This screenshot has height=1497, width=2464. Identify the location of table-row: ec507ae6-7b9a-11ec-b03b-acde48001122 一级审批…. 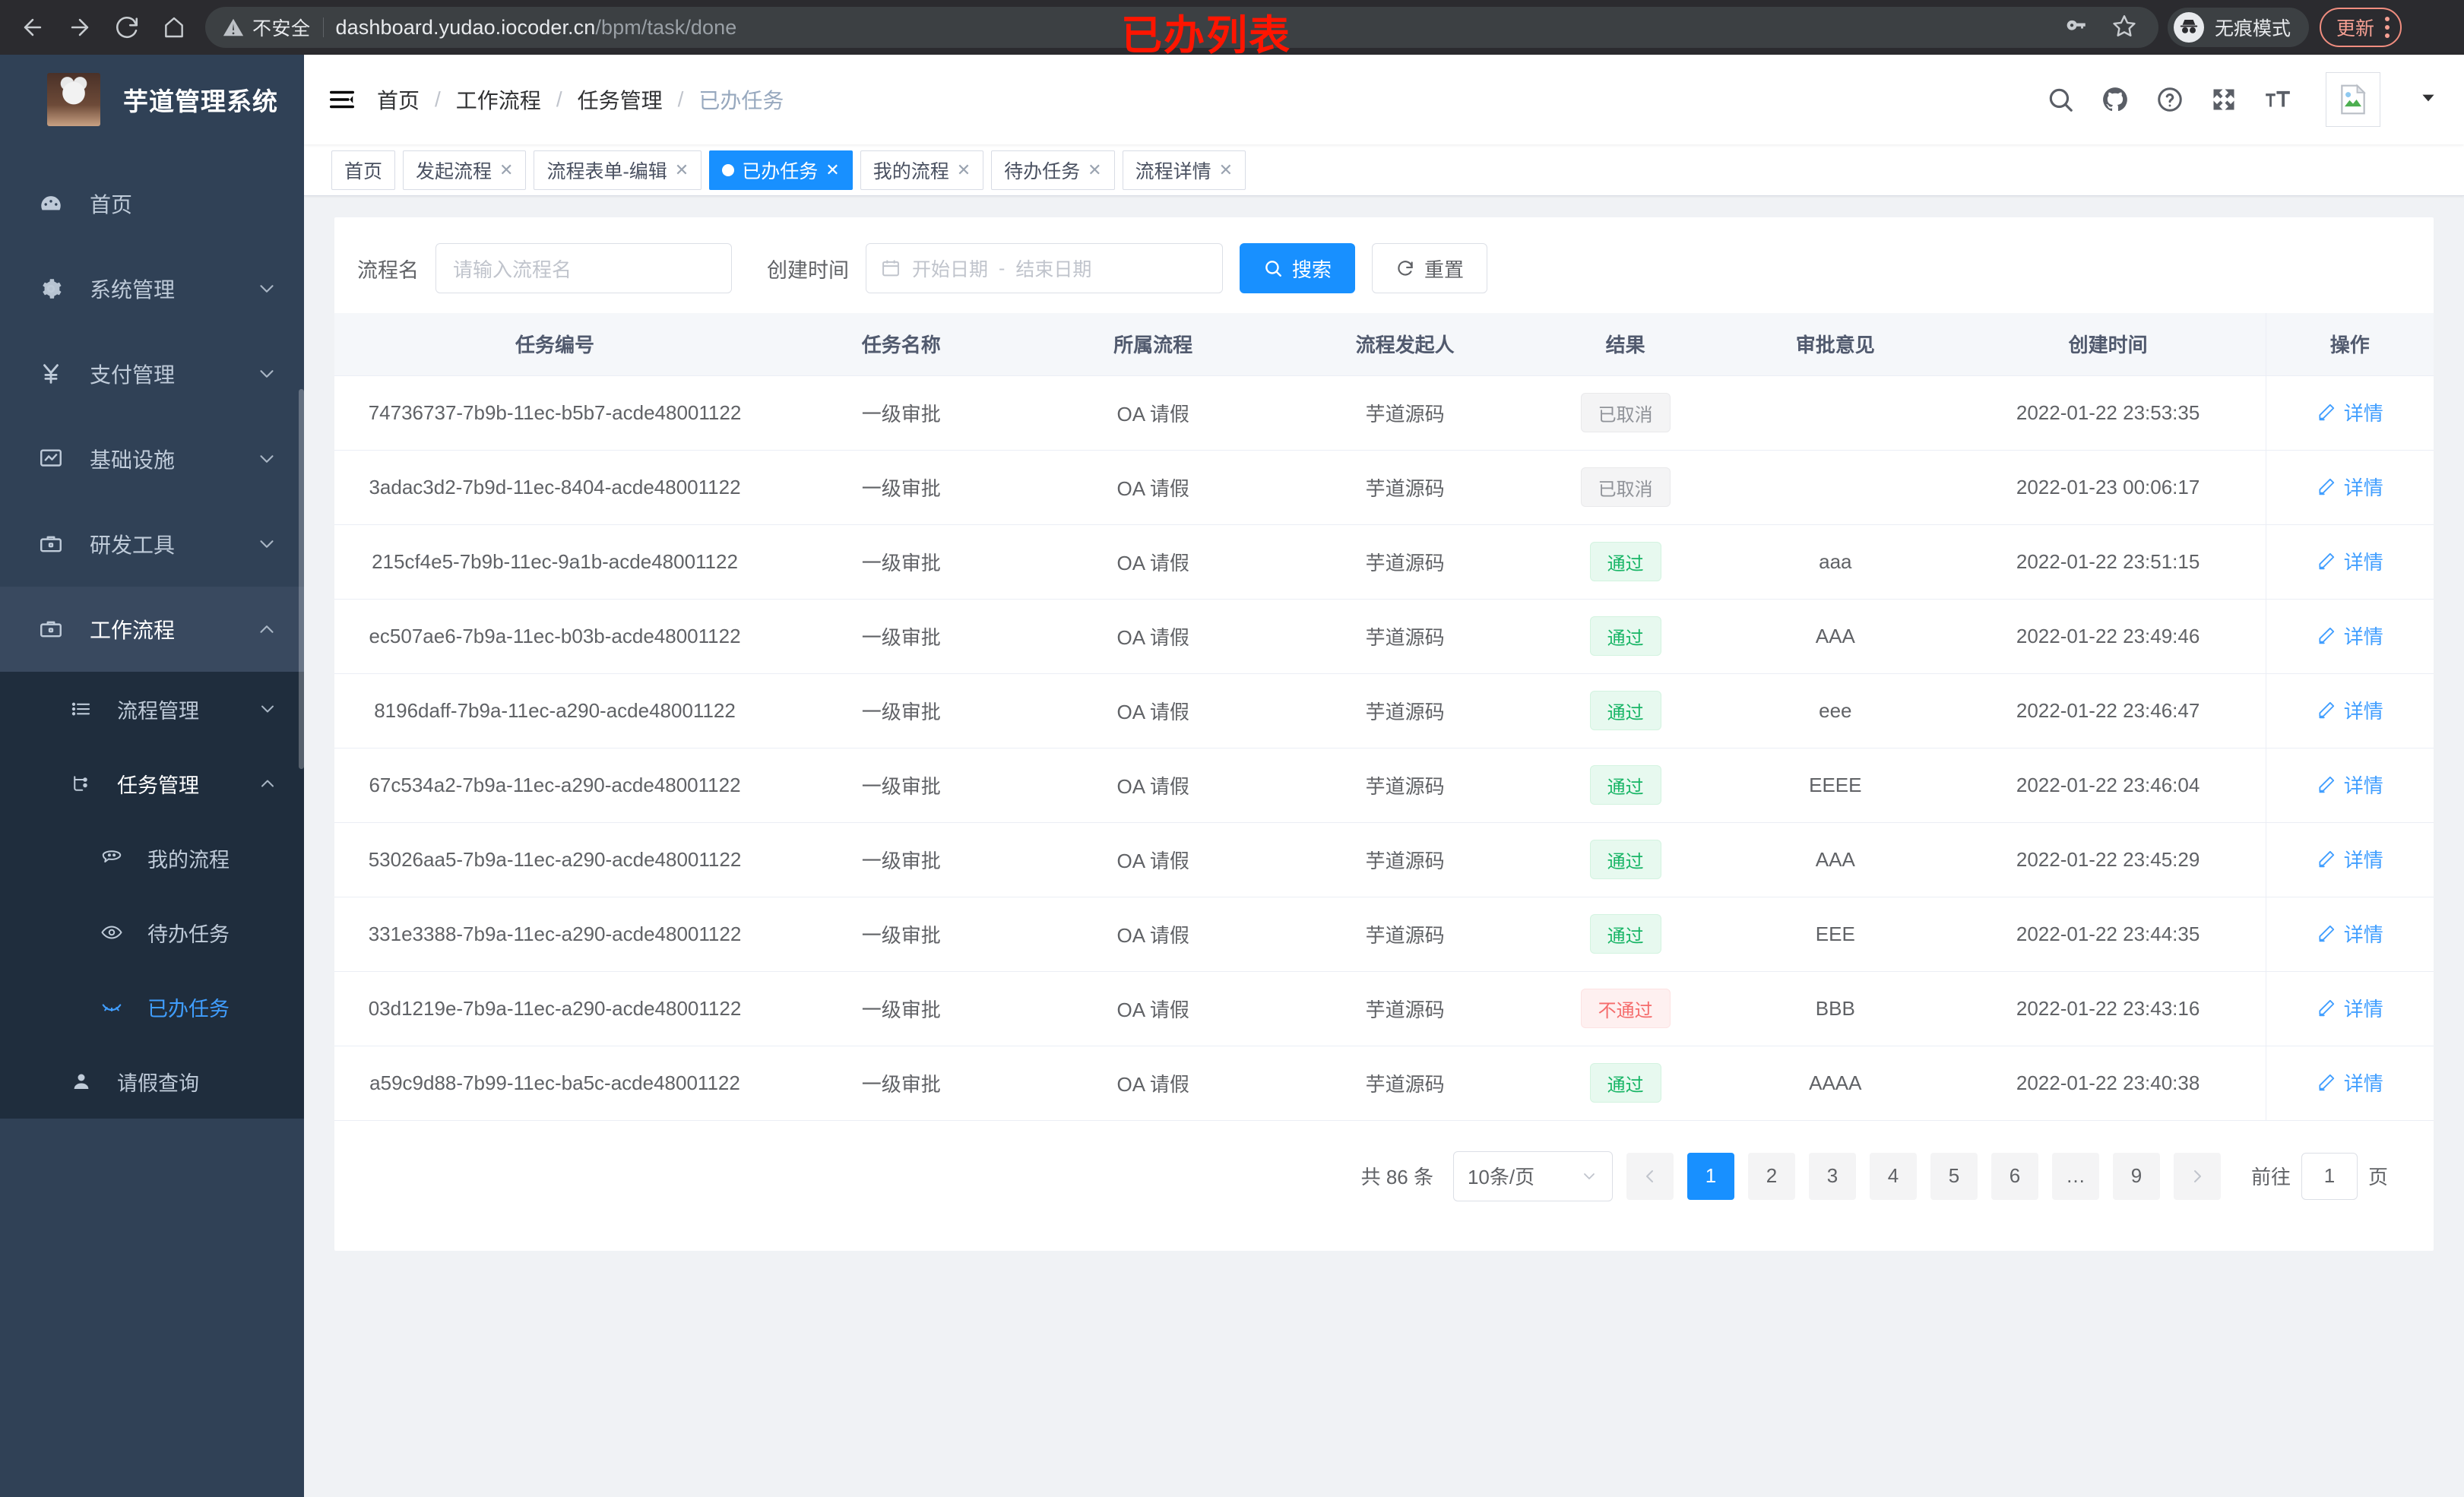
(1384, 636).